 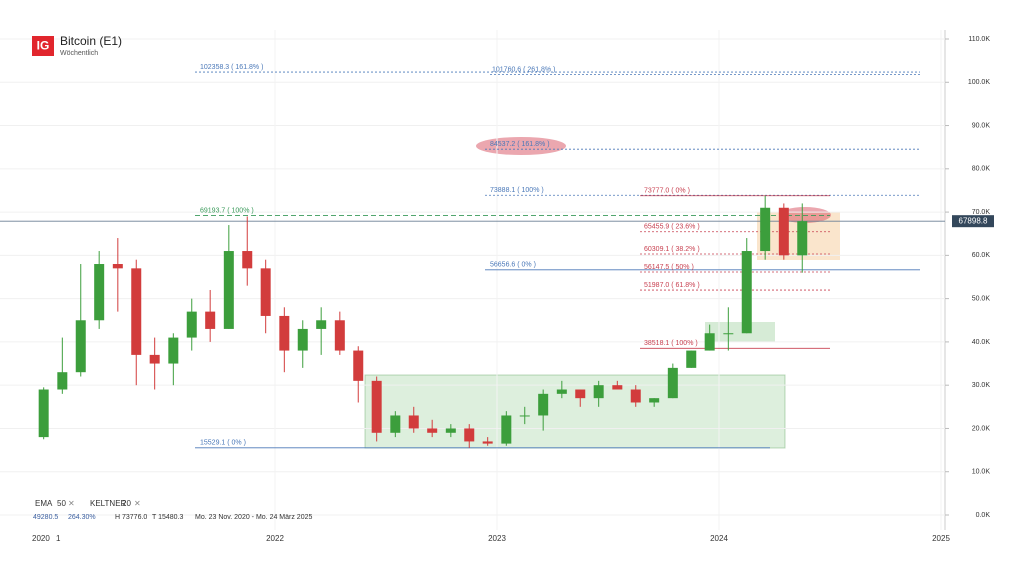 What do you see at coordinates (981, 125) in the screenshot?
I see `y-tick-label: 90.0K` at bounding box center [981, 125].